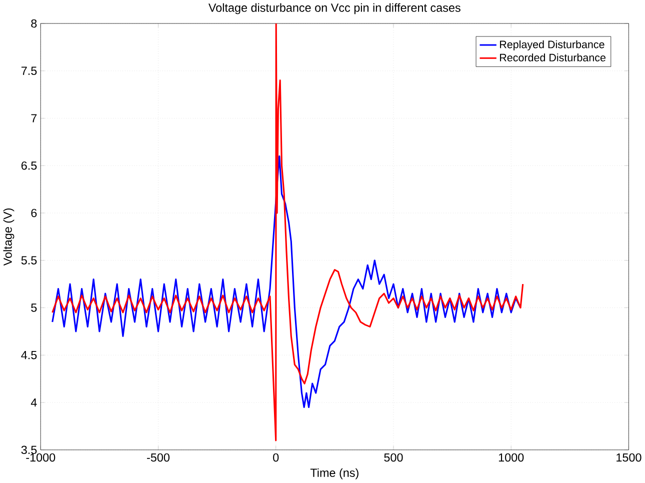 The height and width of the screenshot is (483, 645). I want to click on chart-title: Voltage disturbance on Vcc pin in different cases, so click(334, 9).